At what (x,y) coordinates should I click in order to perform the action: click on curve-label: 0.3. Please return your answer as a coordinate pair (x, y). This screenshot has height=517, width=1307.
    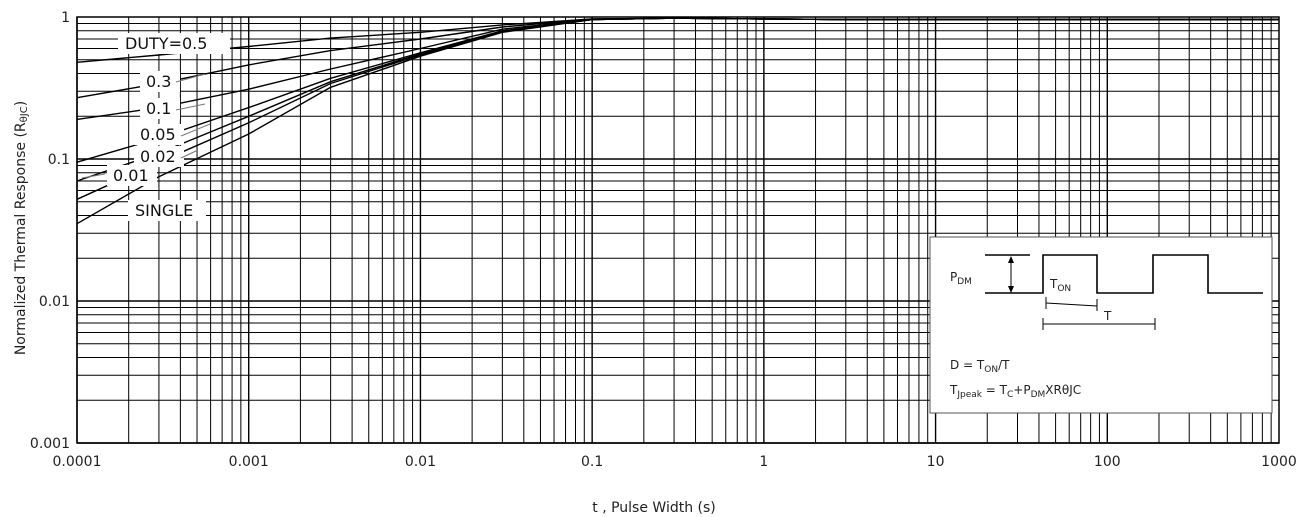
    Looking at the image, I should click on (158, 81).